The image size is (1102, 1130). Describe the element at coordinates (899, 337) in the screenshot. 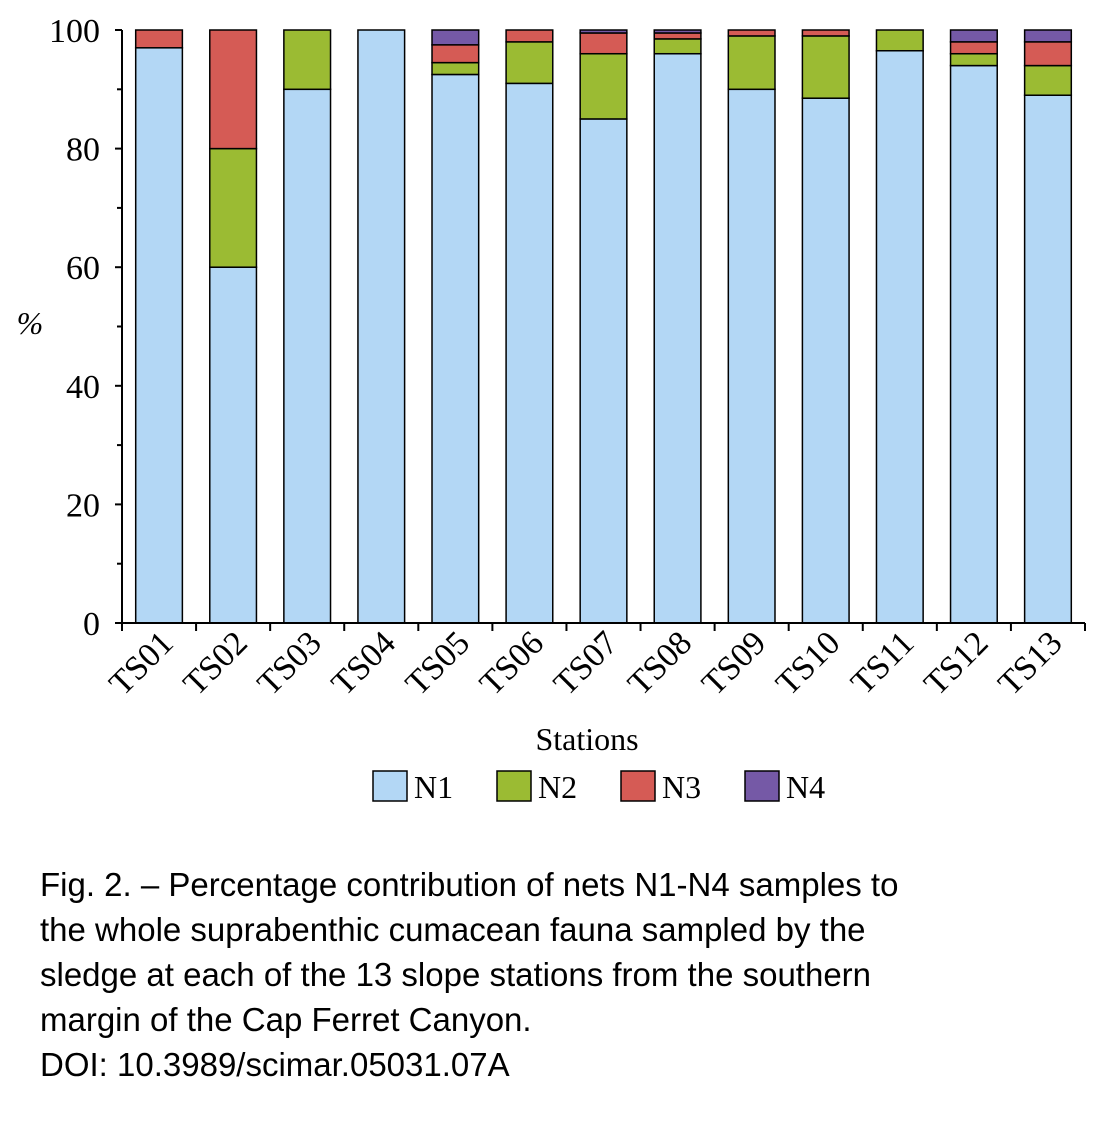

I see `bar-ts11-n1` at that location.